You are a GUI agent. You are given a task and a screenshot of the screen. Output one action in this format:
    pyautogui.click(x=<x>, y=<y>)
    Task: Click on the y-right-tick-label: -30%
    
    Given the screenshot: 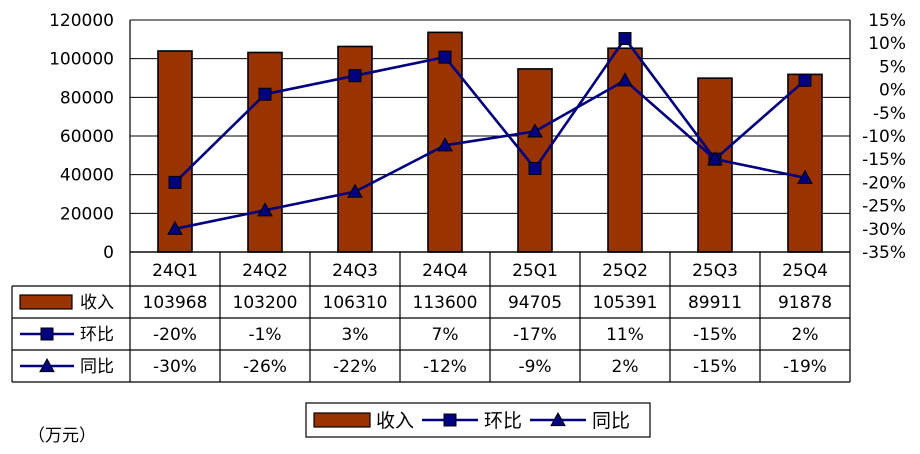 What is the action you would take?
    pyautogui.click(x=884, y=230)
    